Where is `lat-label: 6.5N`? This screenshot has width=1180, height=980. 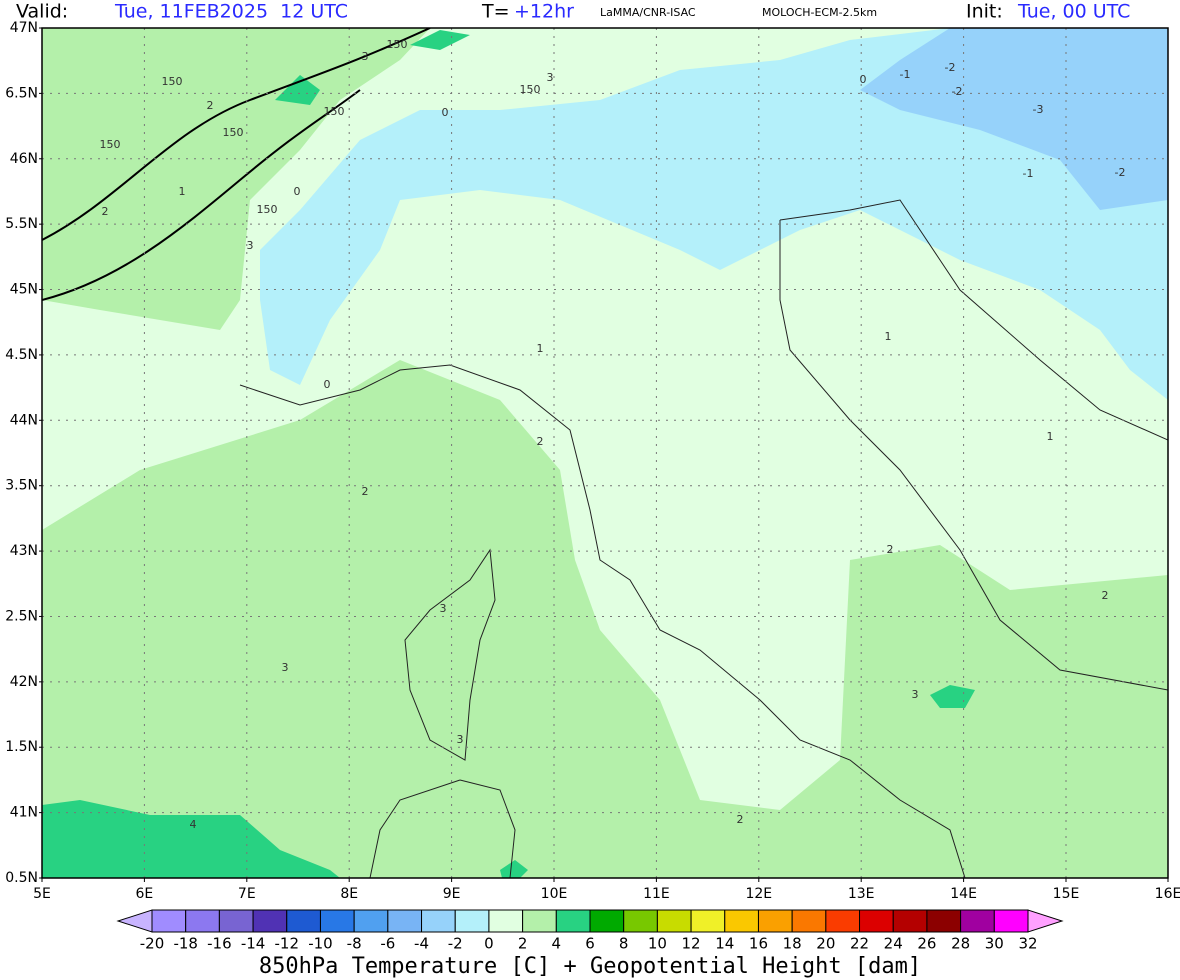 lat-label: 6.5N is located at coordinates (21, 93).